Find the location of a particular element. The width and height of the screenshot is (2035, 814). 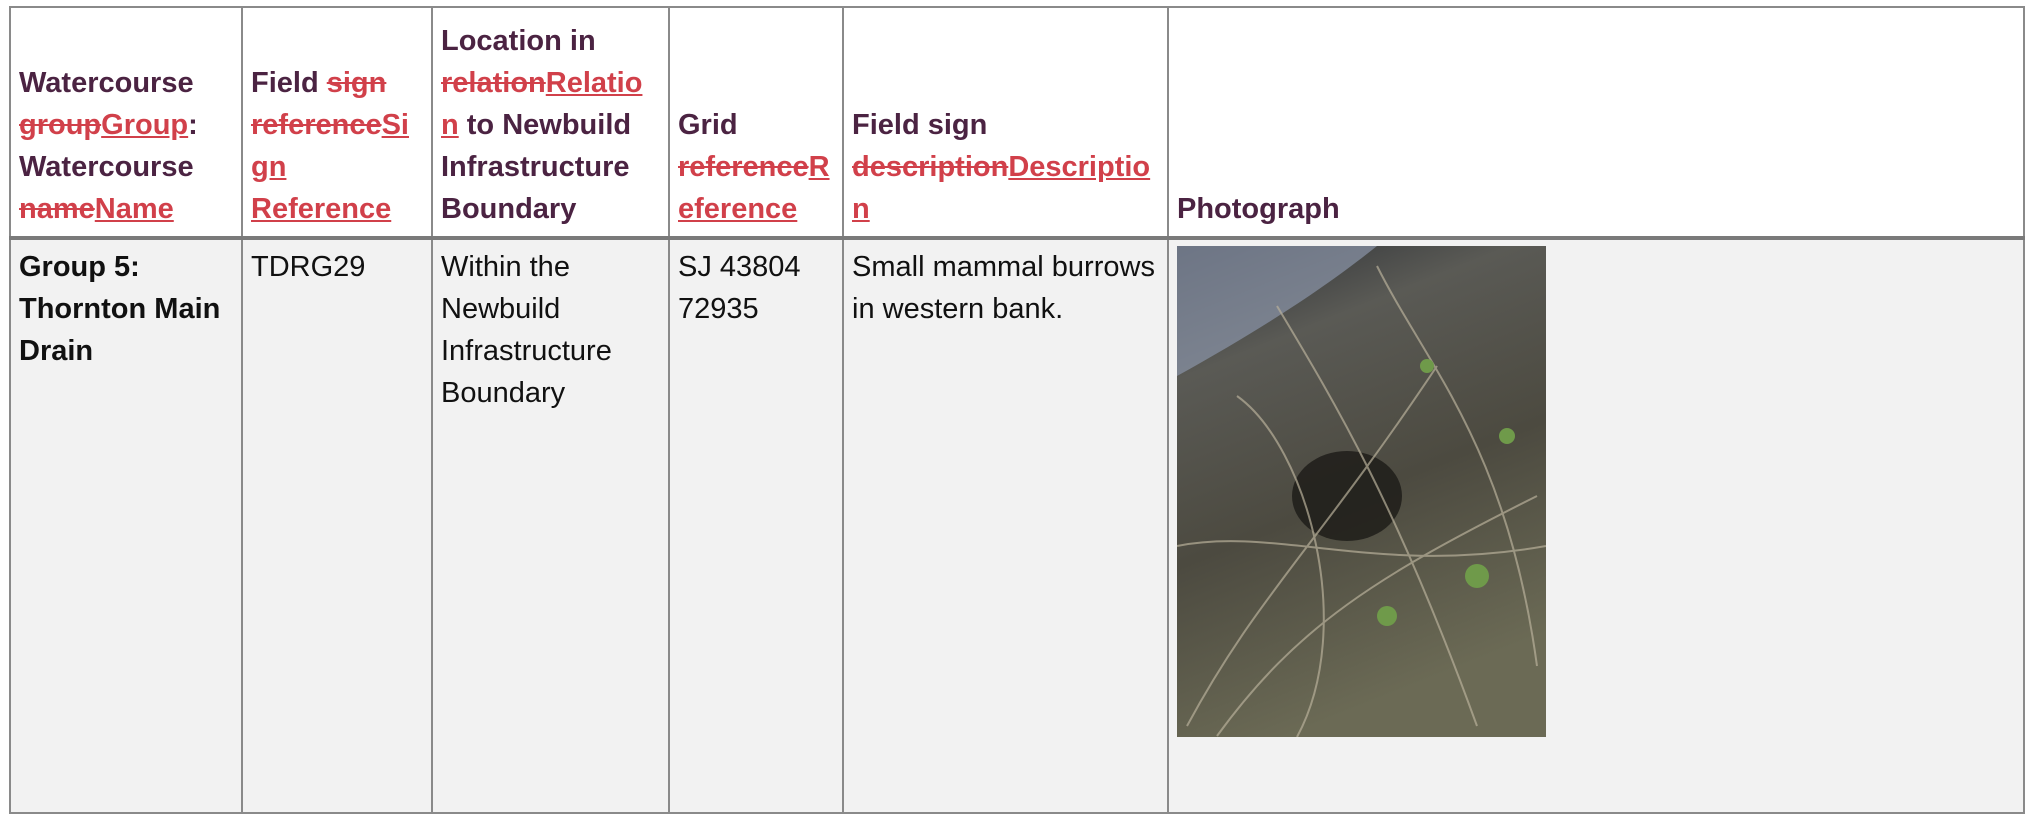

inserted-text: Description is located at coordinates (1001, 188).